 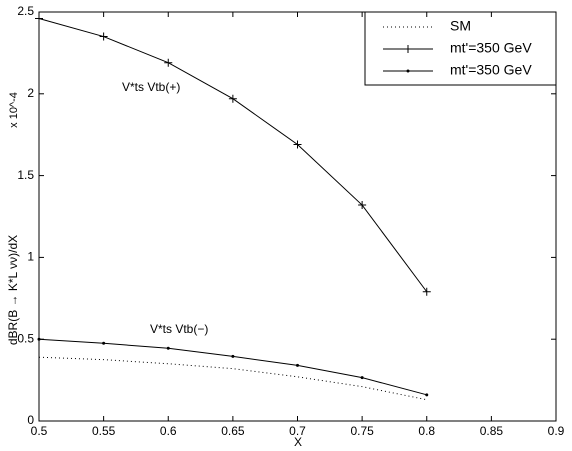 I want to click on y-multiplier: x 10^-4, so click(x=14, y=110).